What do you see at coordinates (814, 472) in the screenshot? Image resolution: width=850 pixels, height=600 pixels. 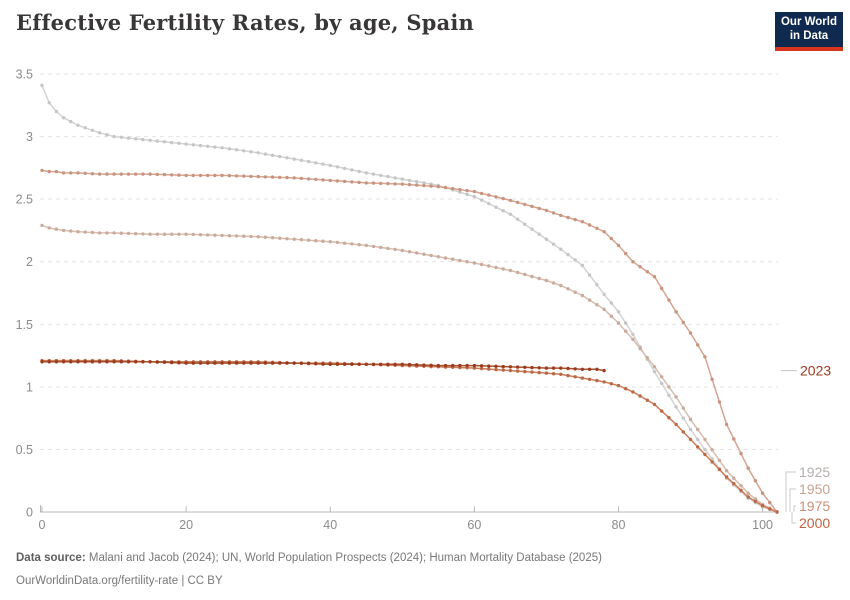 I see `end-label-1925: 1925` at bounding box center [814, 472].